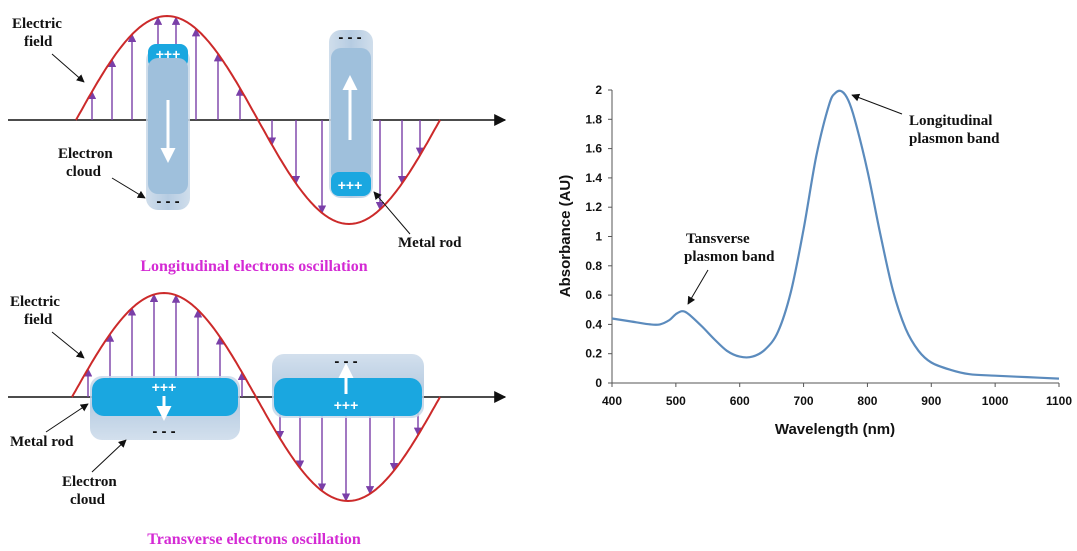 This screenshot has width=1077, height=551. I want to click on transverse-rod-left: +++ - - -, so click(165, 408).